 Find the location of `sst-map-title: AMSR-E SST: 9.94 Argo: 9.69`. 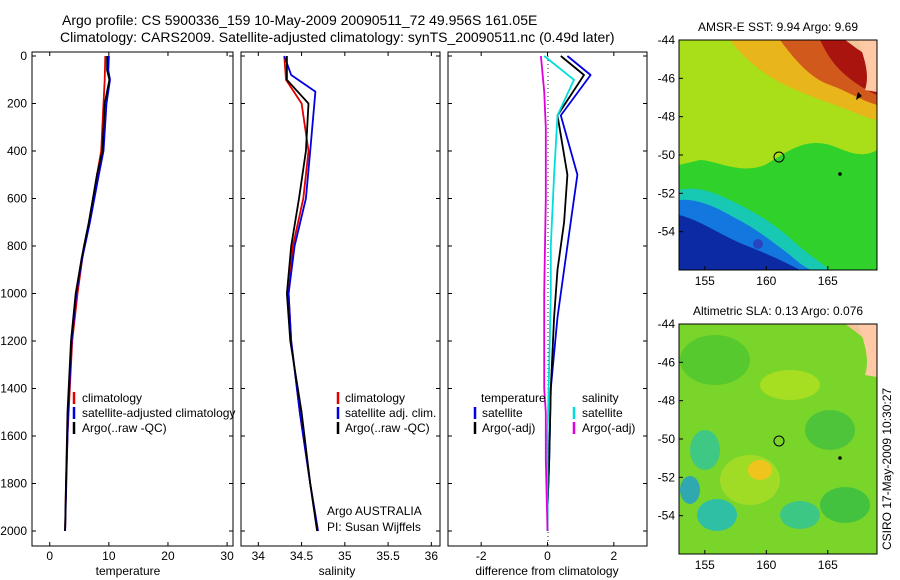

sst-map-title: AMSR-E SST: 9.94 Argo: 9.69 is located at coordinates (778, 27).